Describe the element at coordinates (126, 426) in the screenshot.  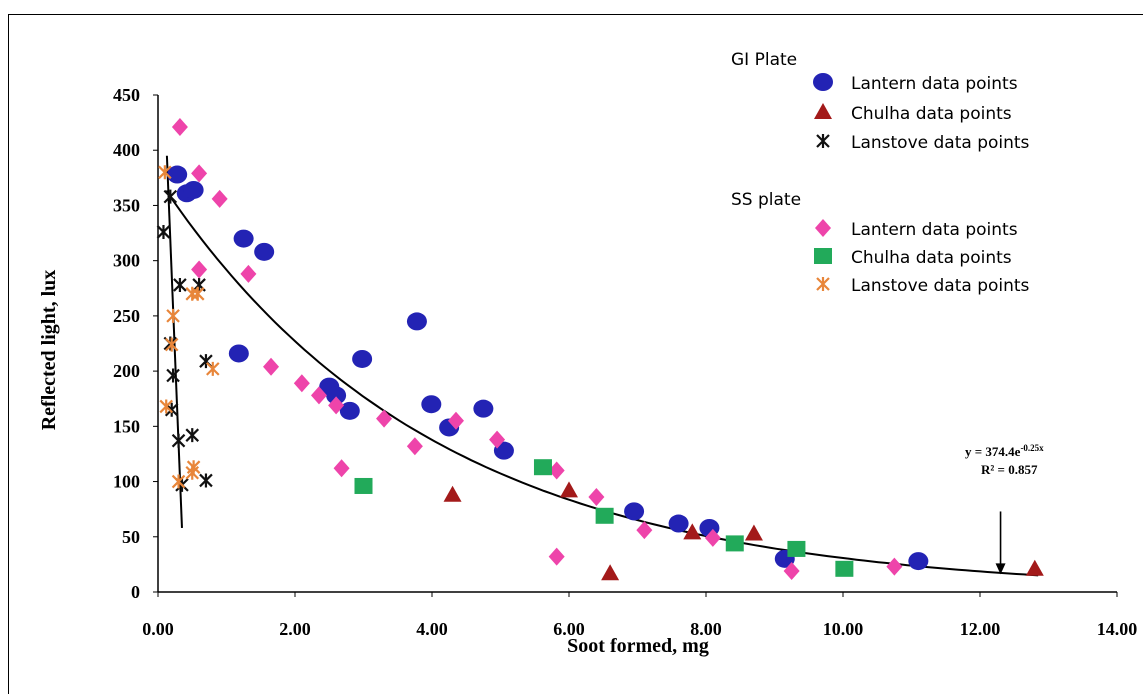
I see `y-tick-label: 150` at that location.